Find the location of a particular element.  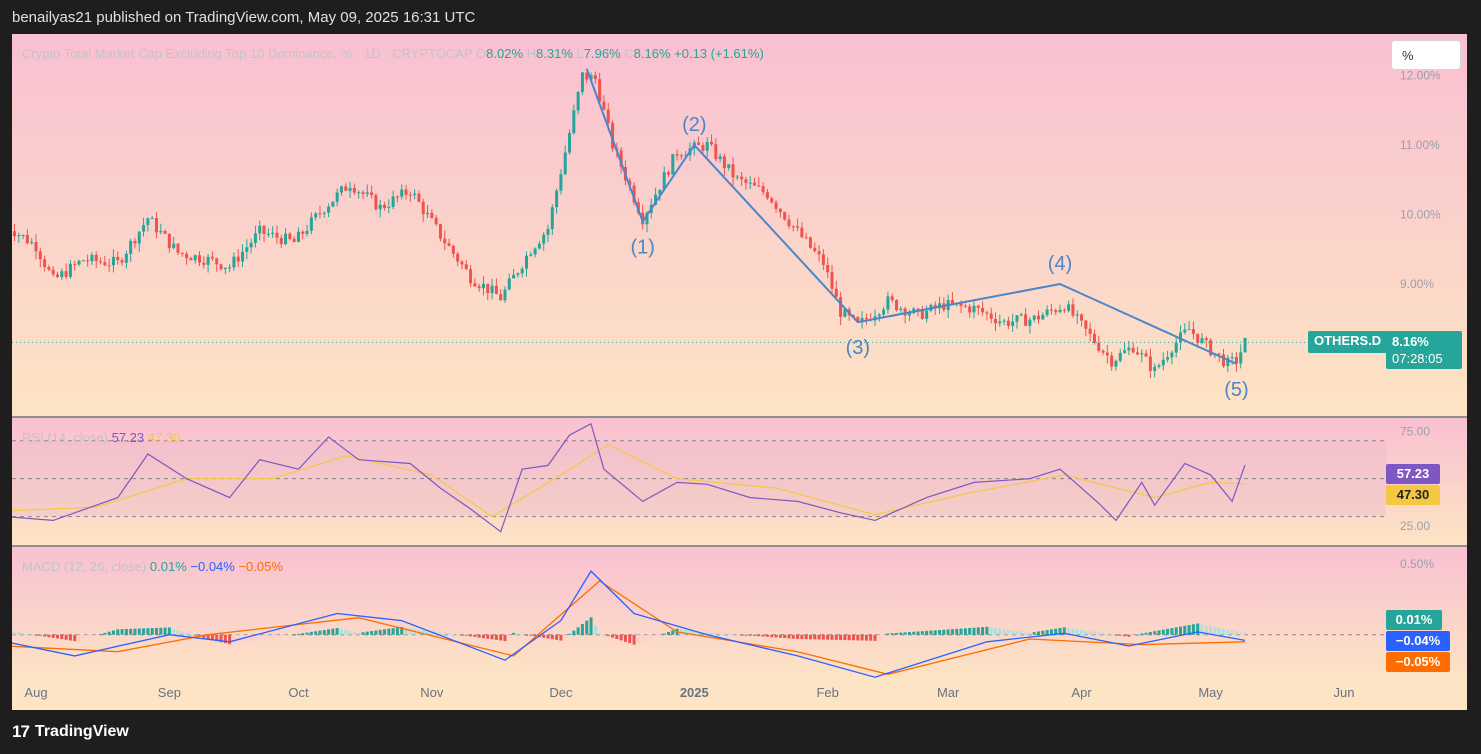

macd-legend: MACD (12, 26, close) 0.01% −0.04% −0.05% is located at coordinates (152, 566).